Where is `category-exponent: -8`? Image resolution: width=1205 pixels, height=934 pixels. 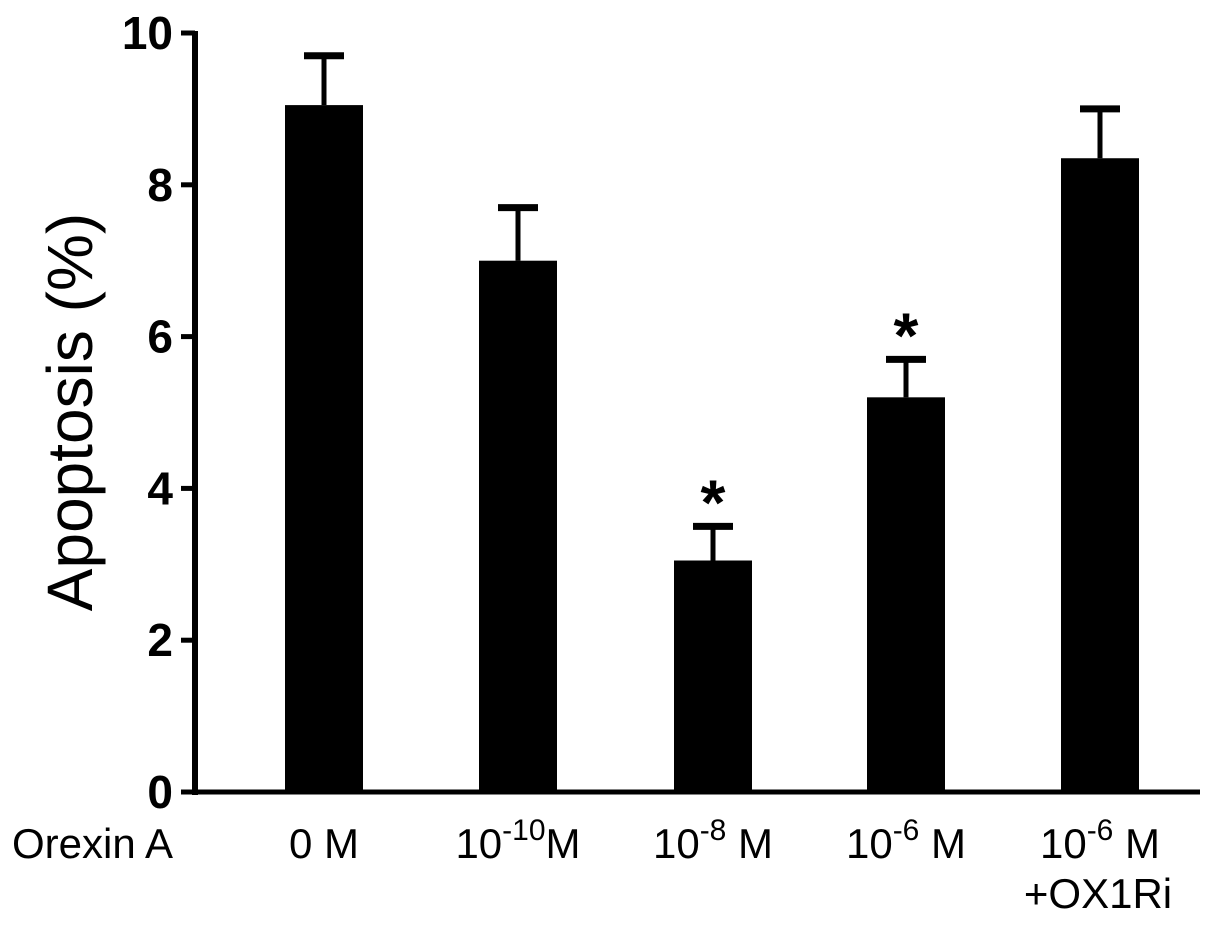 category-exponent: -8 is located at coordinates (713, 830).